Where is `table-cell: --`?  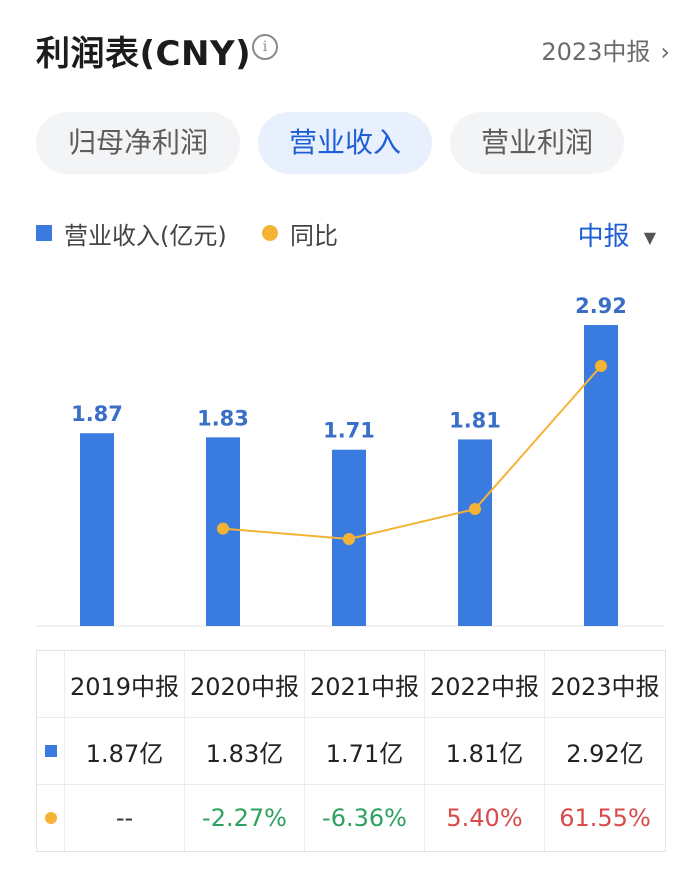
table-cell: -- is located at coordinates (125, 818).